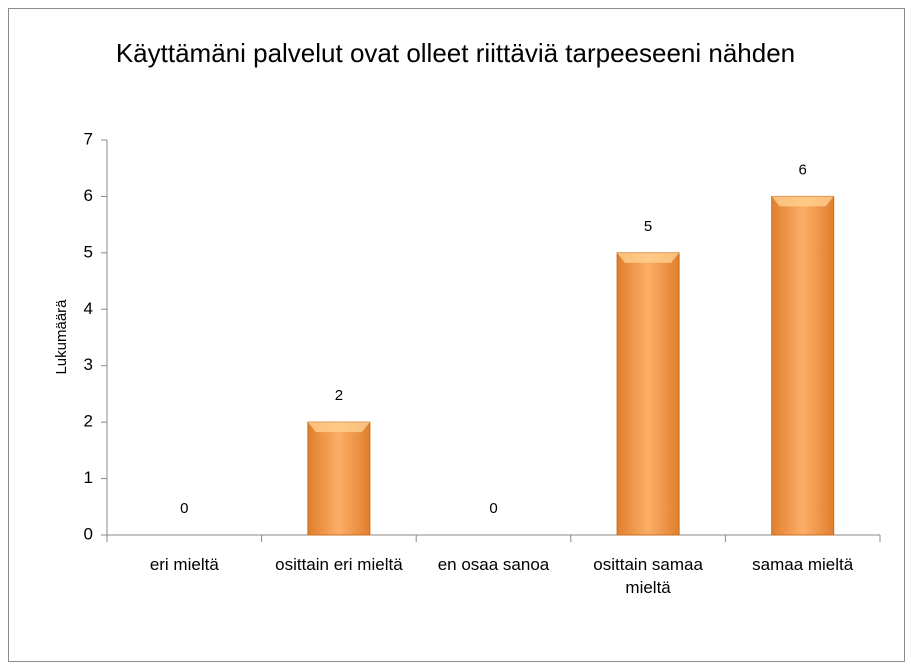 Image resolution: width=911 pixels, height=671 pixels. Describe the element at coordinates (88, 421) in the screenshot. I see `y-tick-label: 2` at that location.